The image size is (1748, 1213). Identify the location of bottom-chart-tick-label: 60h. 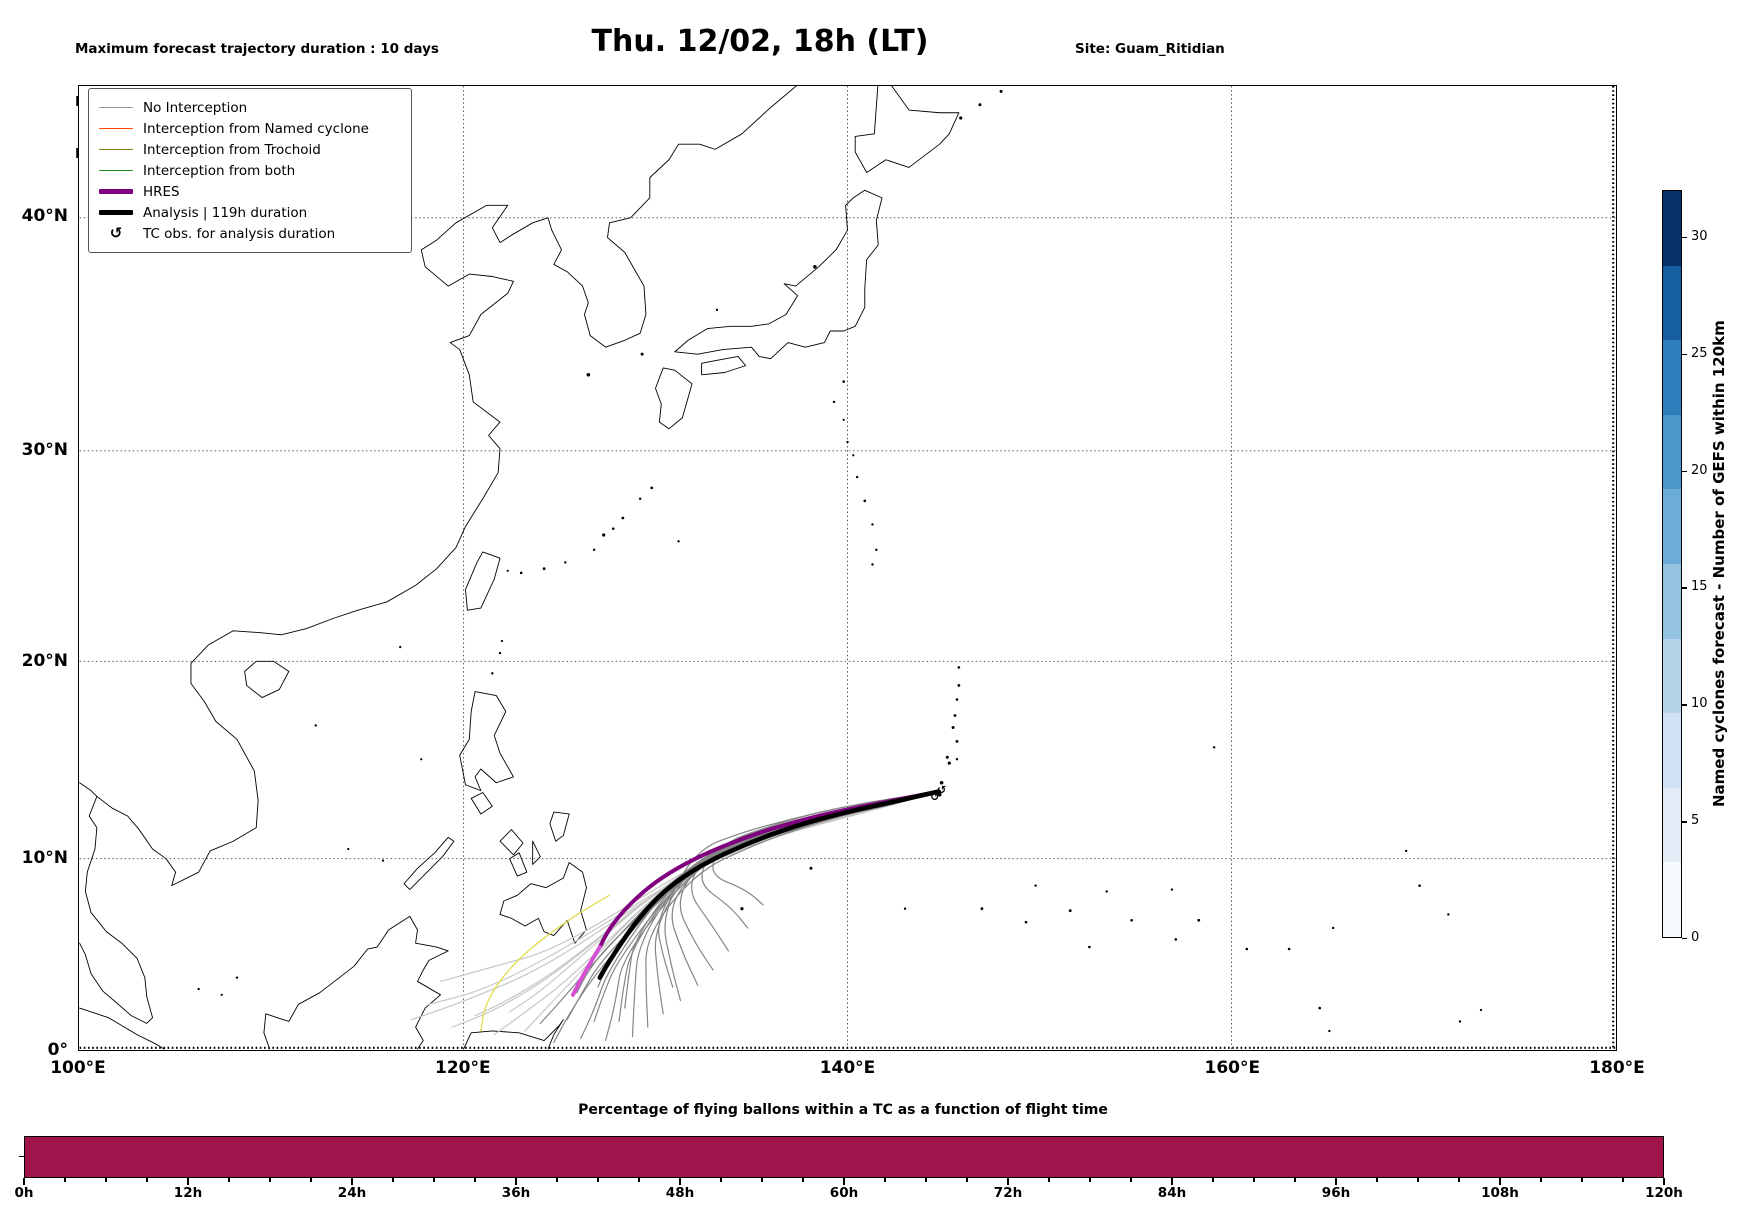
(844, 1193).